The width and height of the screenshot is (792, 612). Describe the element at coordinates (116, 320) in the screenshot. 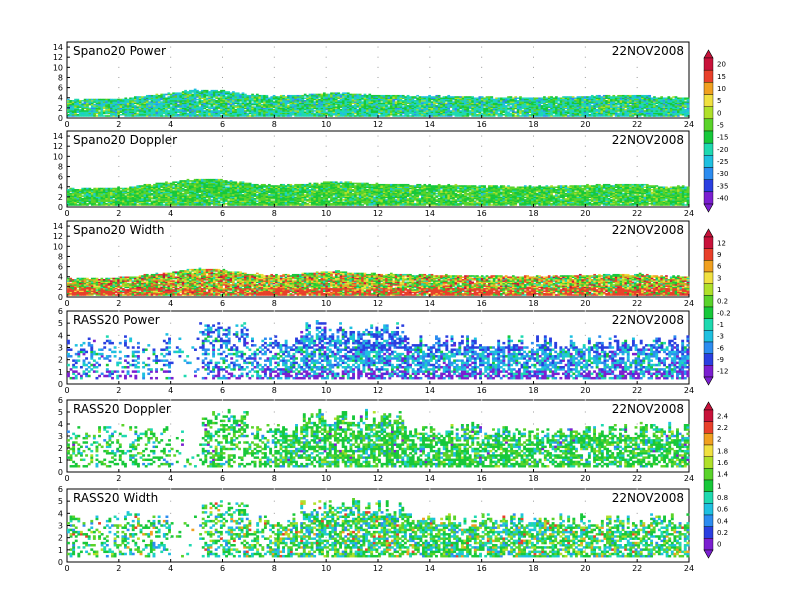

I see `panel-title: RASS20 Power` at that location.